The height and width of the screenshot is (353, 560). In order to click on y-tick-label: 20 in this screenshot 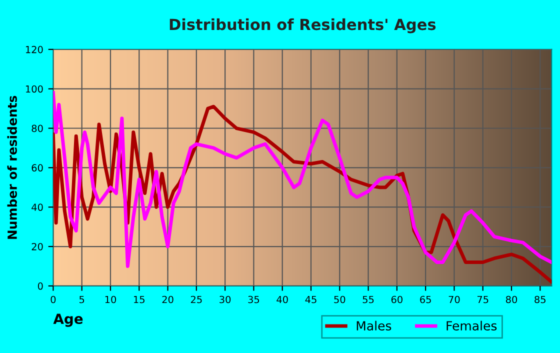, I will do `click(37, 246)`.